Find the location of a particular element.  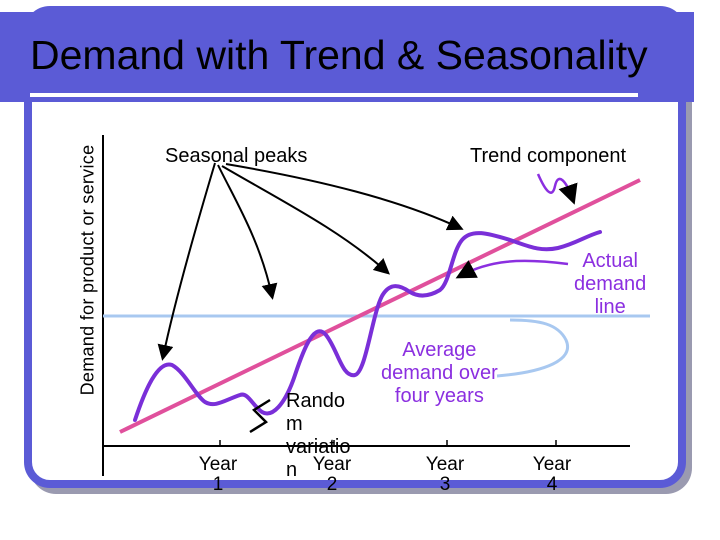

title-underline is located at coordinates (334, 95).